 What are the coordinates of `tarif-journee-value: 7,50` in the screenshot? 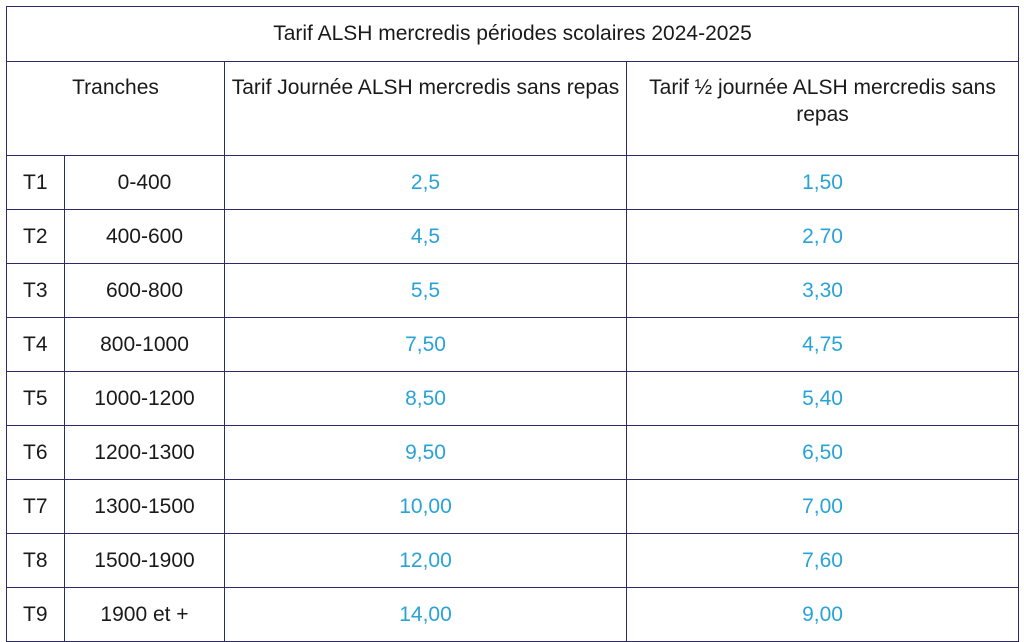 It's located at (425, 344).